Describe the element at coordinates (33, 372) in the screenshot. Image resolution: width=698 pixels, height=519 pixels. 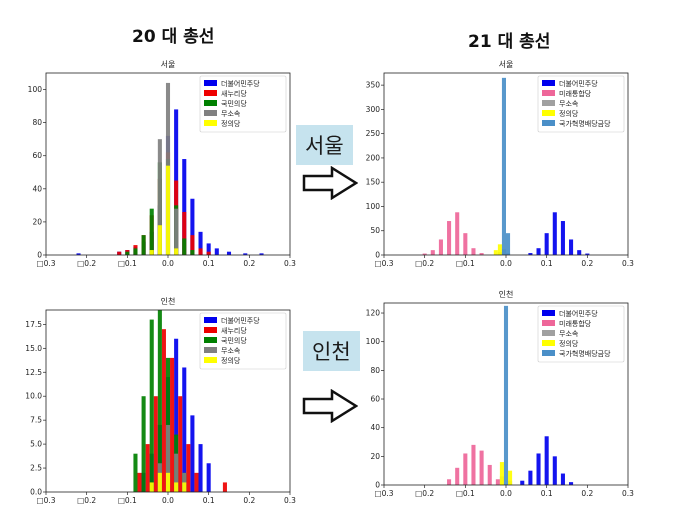
I see `y-tick-label: 12.5` at that location.